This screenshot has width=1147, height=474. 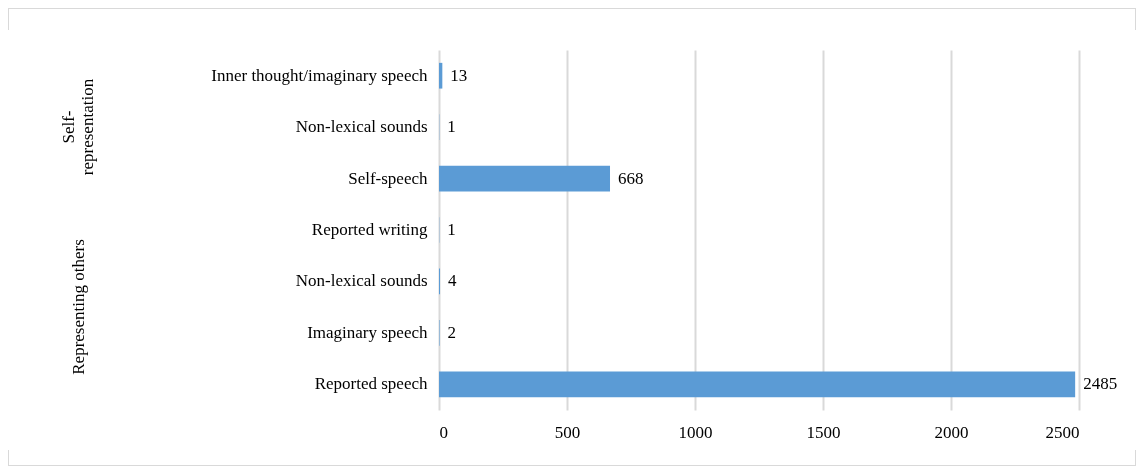 I want to click on text: Representing others, so click(x=78, y=307).